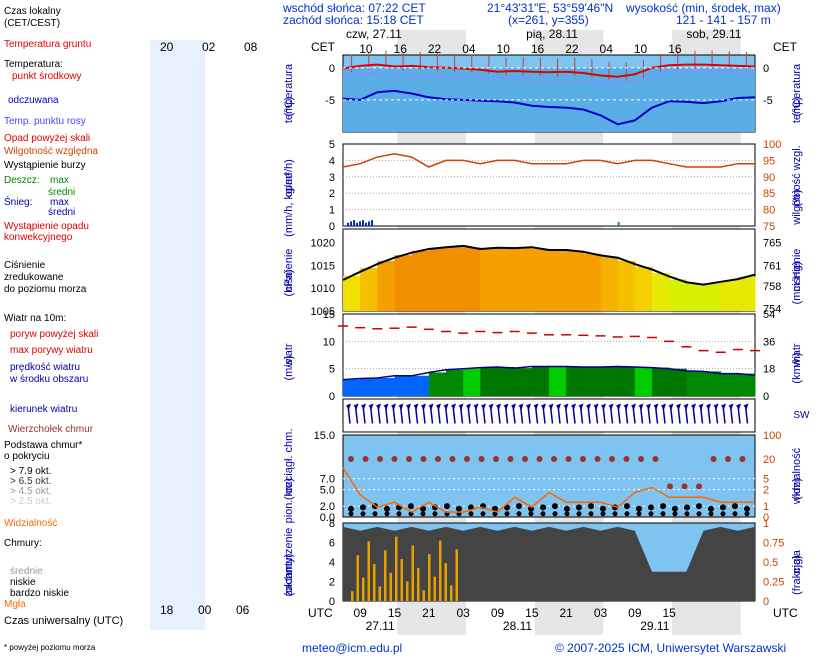 This screenshot has height=660, width=820. I want to click on date-label: 28.11, so click(517, 626).